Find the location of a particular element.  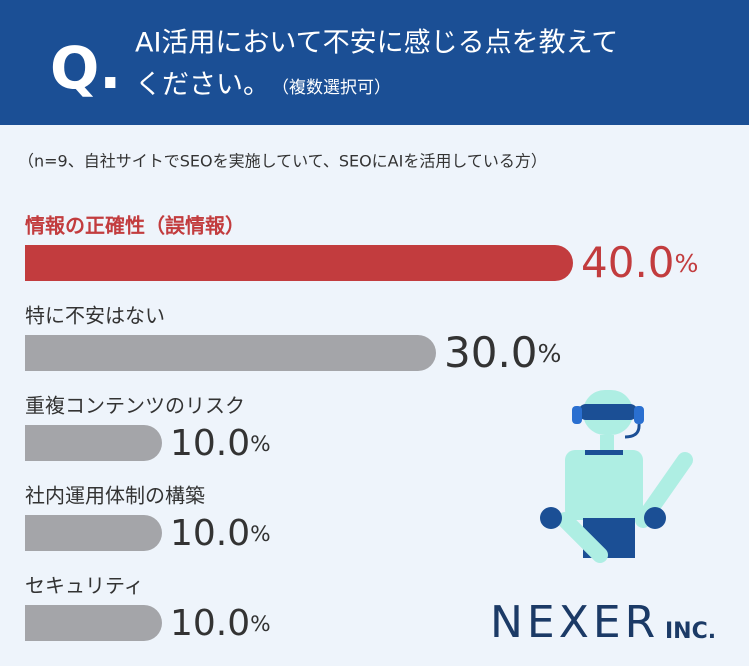

category-label: 重複コンテンツのリスク is located at coordinates (135, 406).